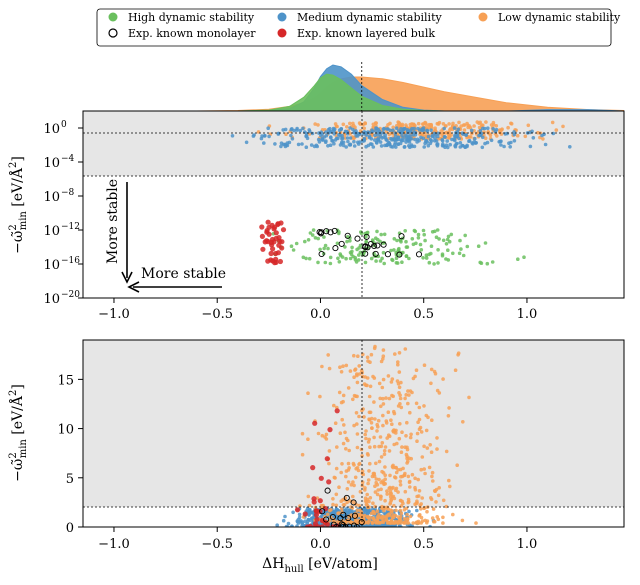 The image size is (640, 585). I want to click on log-ytick-label: 10, so click(51, 163).